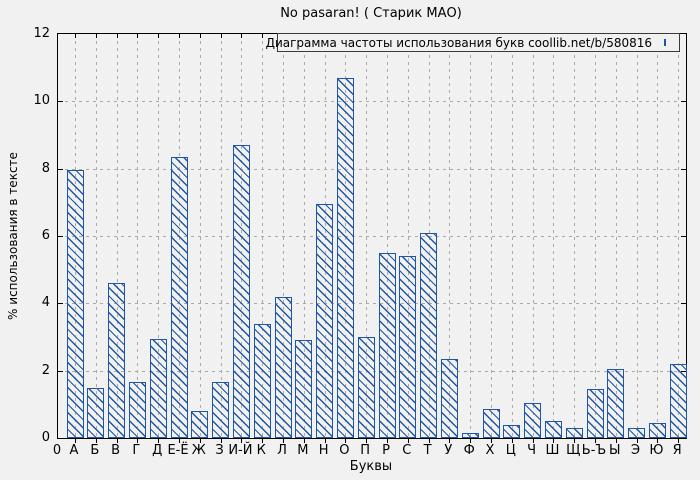 The width and height of the screenshot is (700, 480). What do you see at coordinates (95, 450) in the screenshot?
I see `x-tick-label: Б` at bounding box center [95, 450].